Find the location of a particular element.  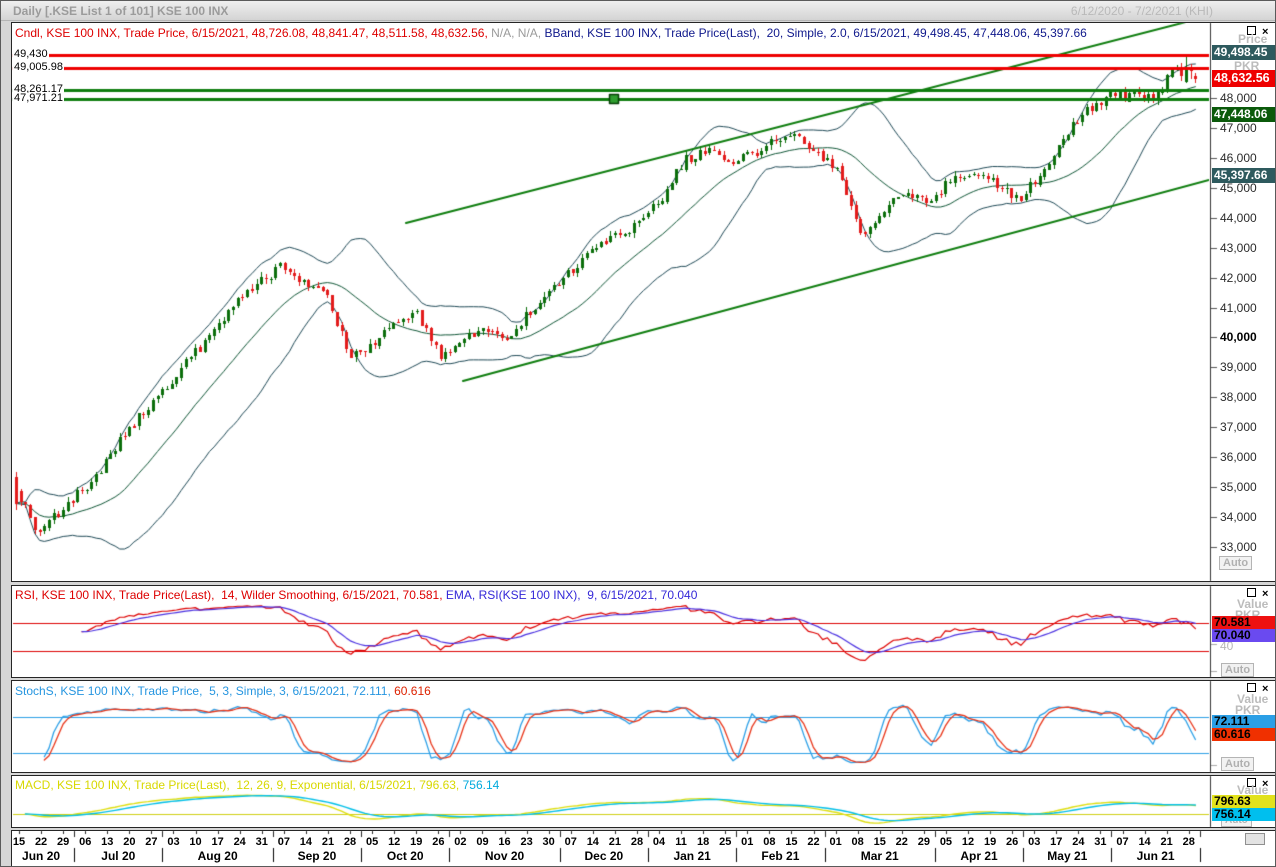

macd-axis-auto-button: Auto is located at coordinates (1236, 821).